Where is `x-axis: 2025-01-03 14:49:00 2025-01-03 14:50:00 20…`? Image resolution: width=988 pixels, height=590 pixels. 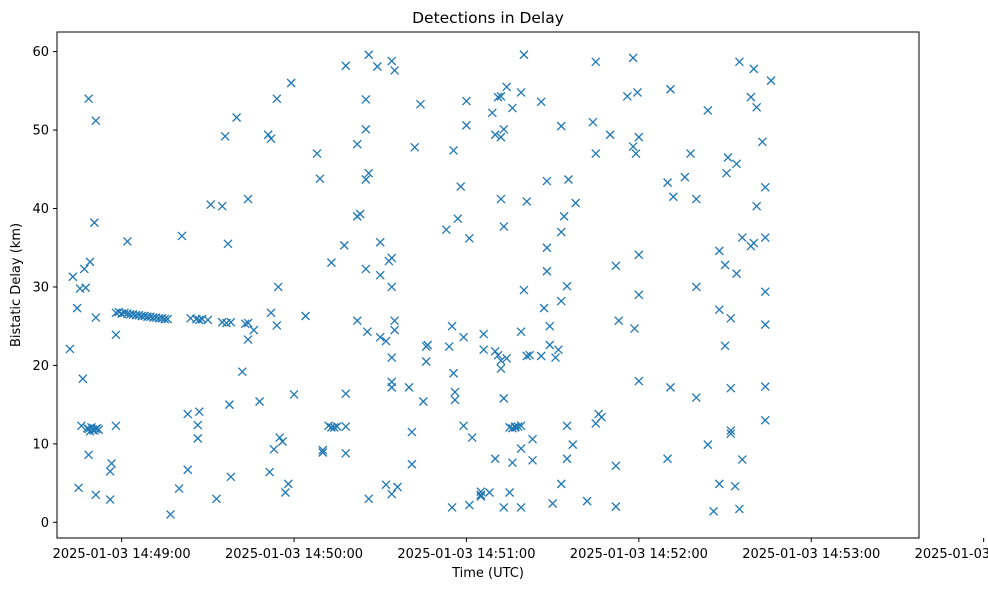 x-axis: 2025-01-03 14:49:00 2025-01-03 14:50:00 20… is located at coordinates (520, 550).